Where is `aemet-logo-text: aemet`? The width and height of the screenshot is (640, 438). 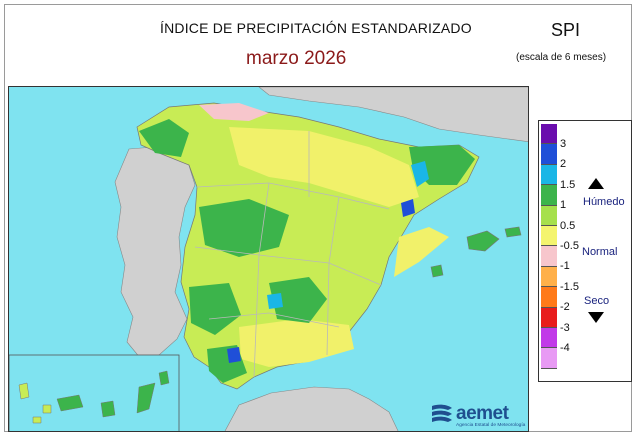 aemet-logo-text: aemet is located at coordinates (482, 413).